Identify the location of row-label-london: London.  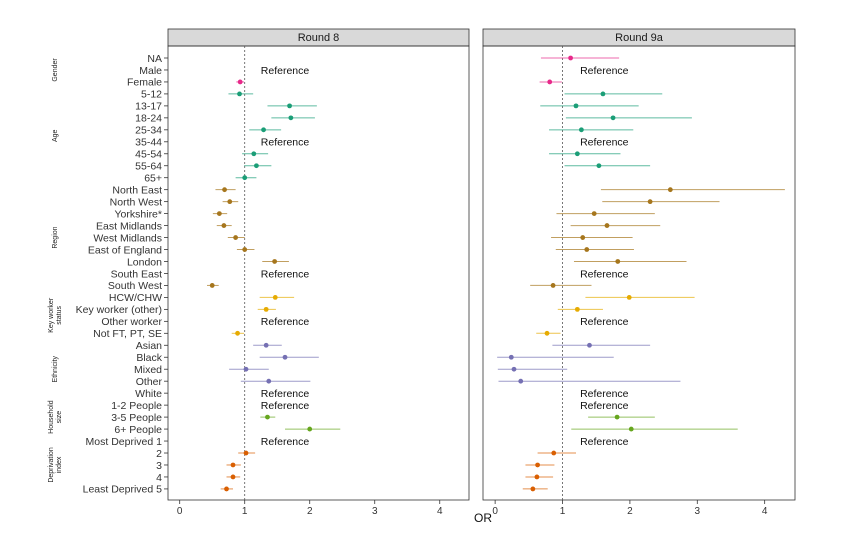
(144, 262).